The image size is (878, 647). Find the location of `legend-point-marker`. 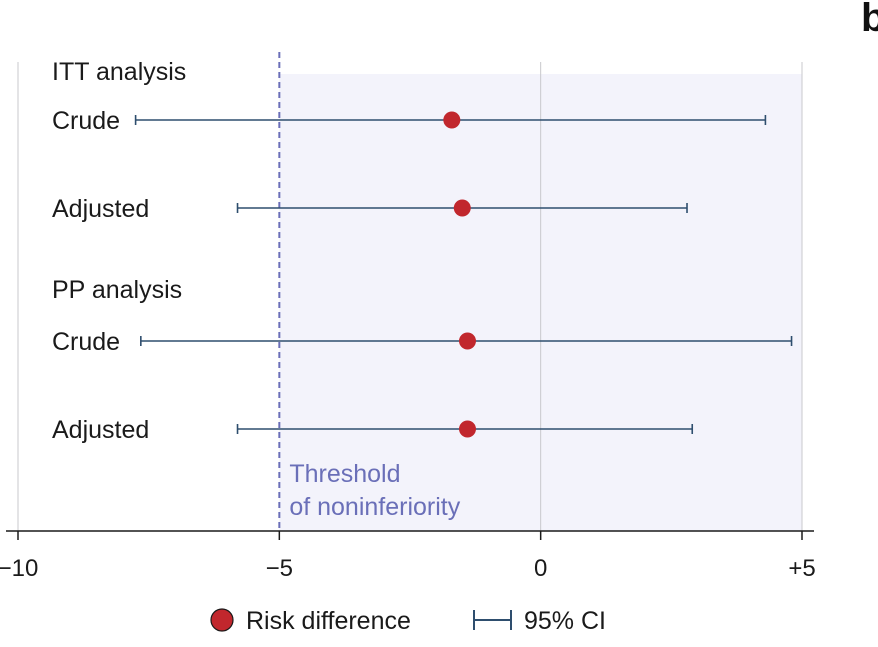

legend-point-marker is located at coordinates (222, 620).